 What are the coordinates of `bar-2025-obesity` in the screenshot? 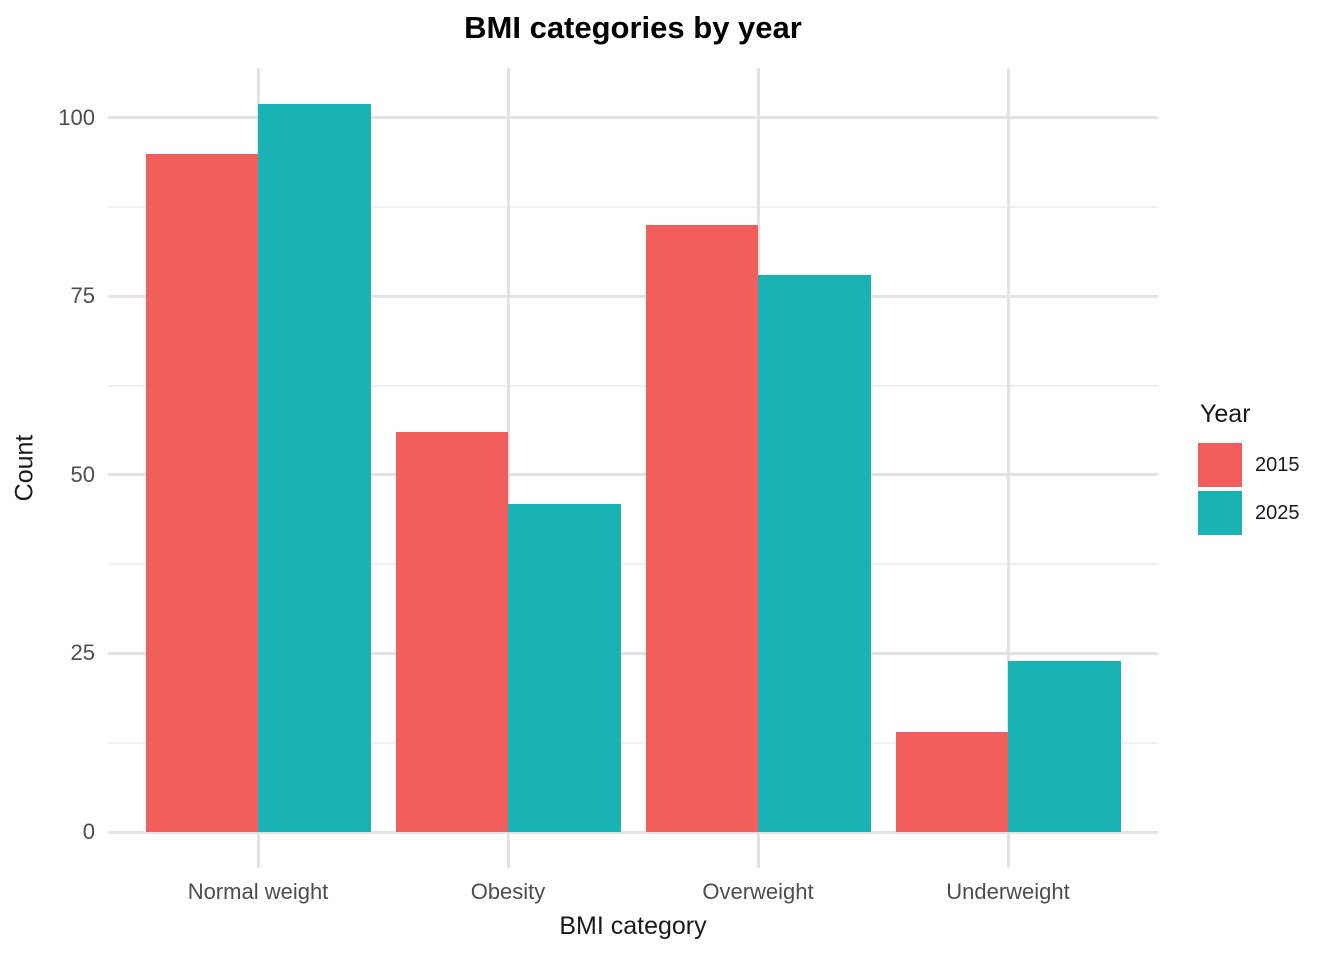 It's located at (564, 667).